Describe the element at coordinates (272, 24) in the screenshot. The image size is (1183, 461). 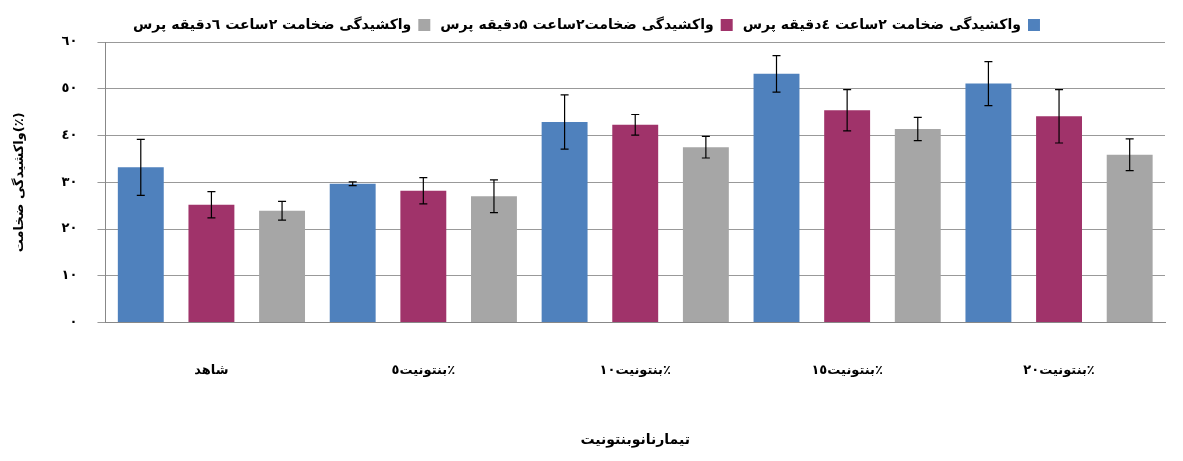
I see `legend-label: واکشیدگی ضخامت ۲ساعت ٦دقیقه پرس` at that location.